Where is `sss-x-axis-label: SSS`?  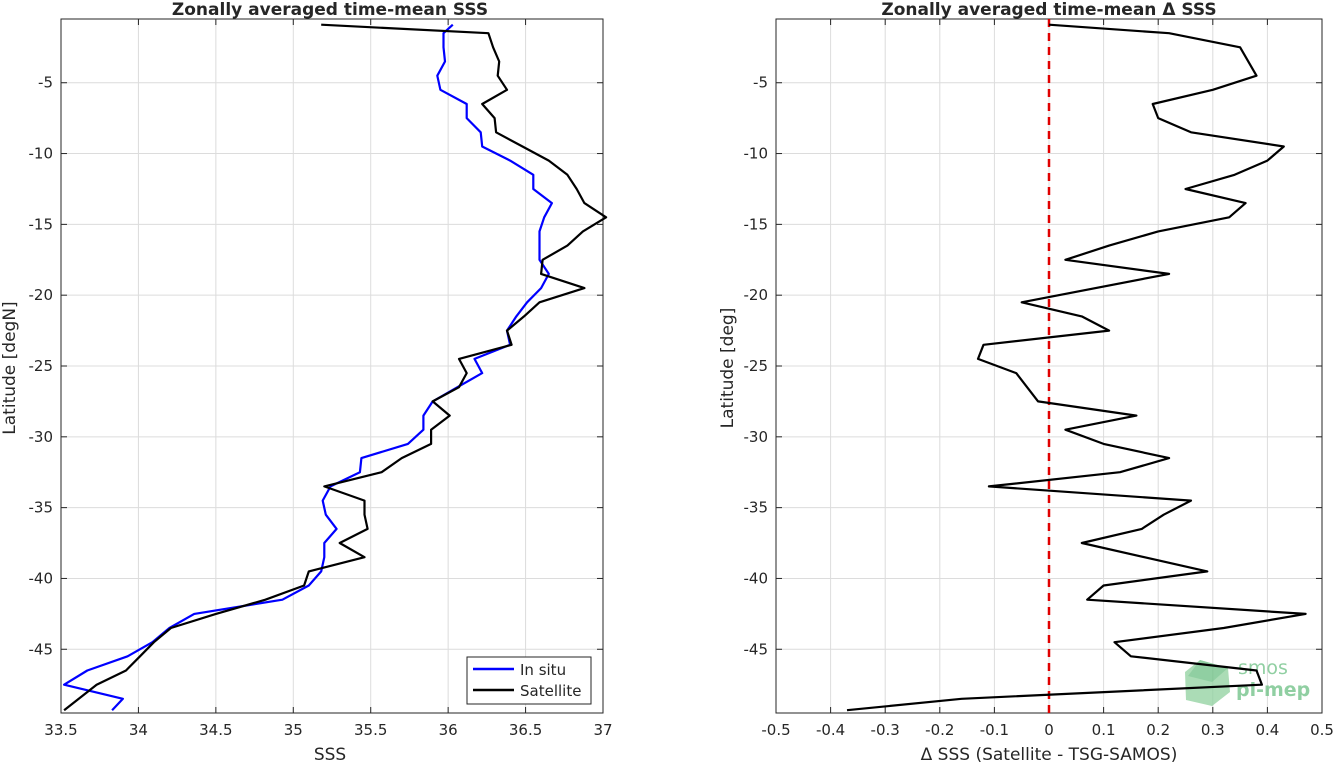
sss-x-axis-label: SSS is located at coordinates (330, 754).